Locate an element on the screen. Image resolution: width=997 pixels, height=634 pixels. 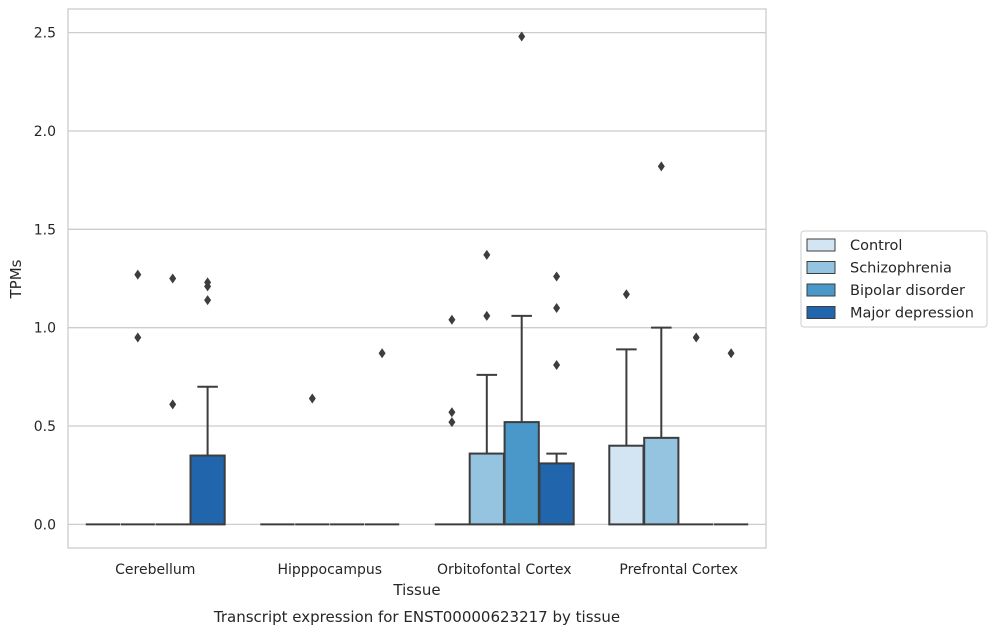
y-tick-label: 1.0 is located at coordinates (45, 329).